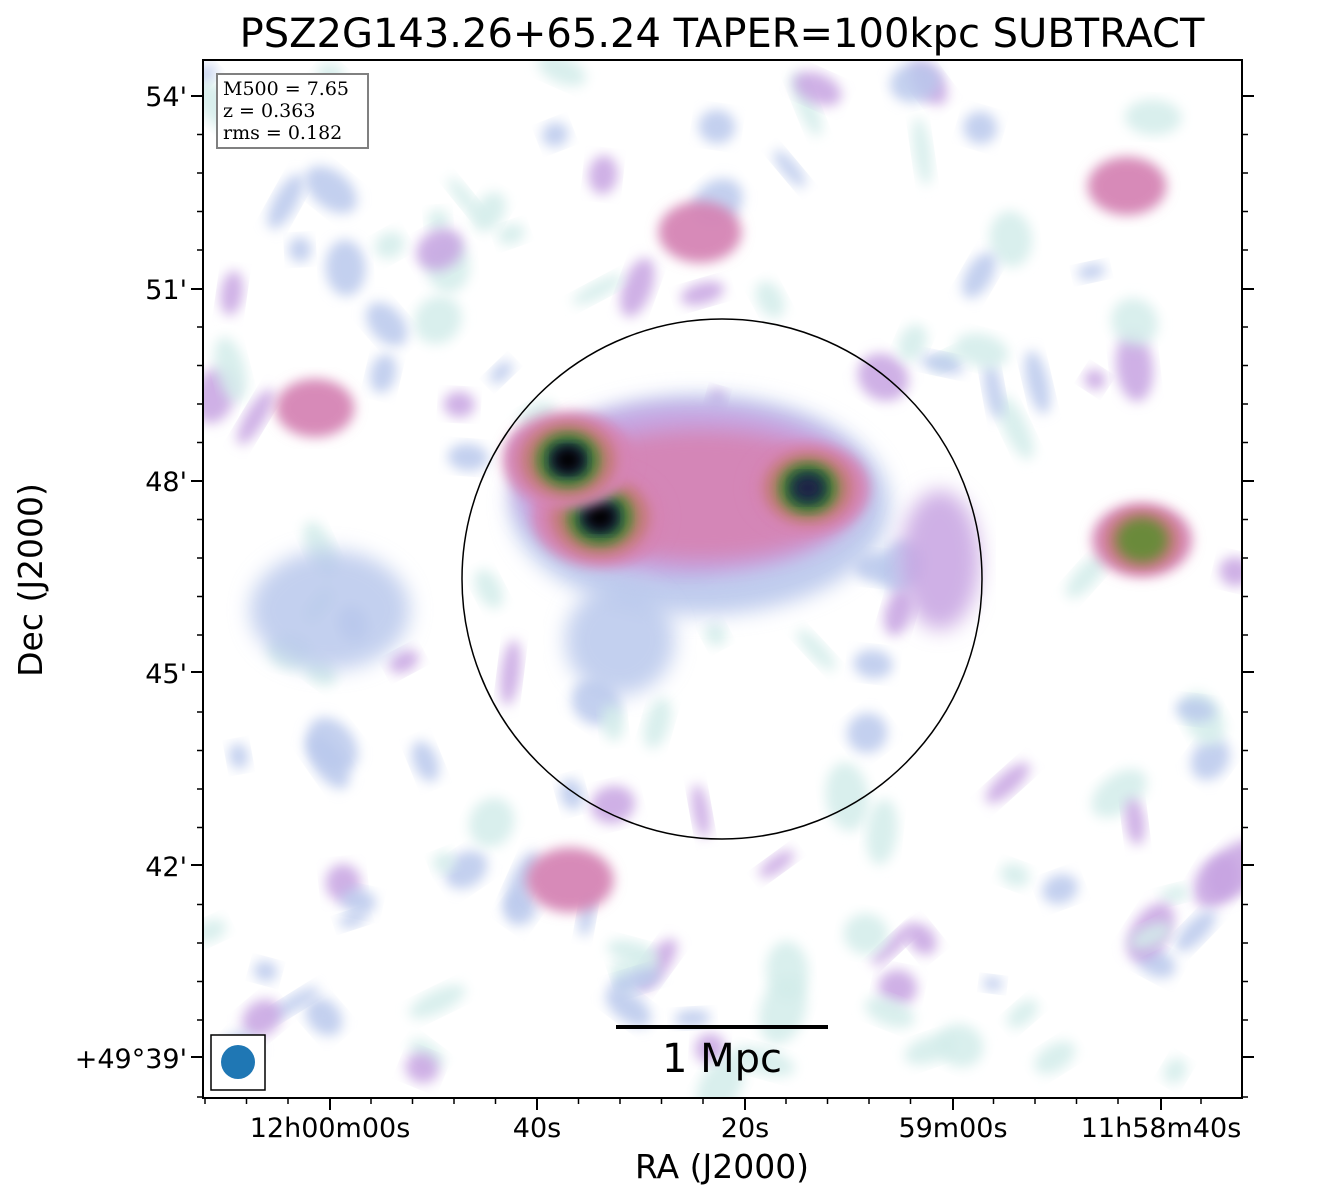 Image resolution: width=1321 pixels, height=1200 pixels. I want to click on y-axis-label: Dec (J2000), so click(30, 580).